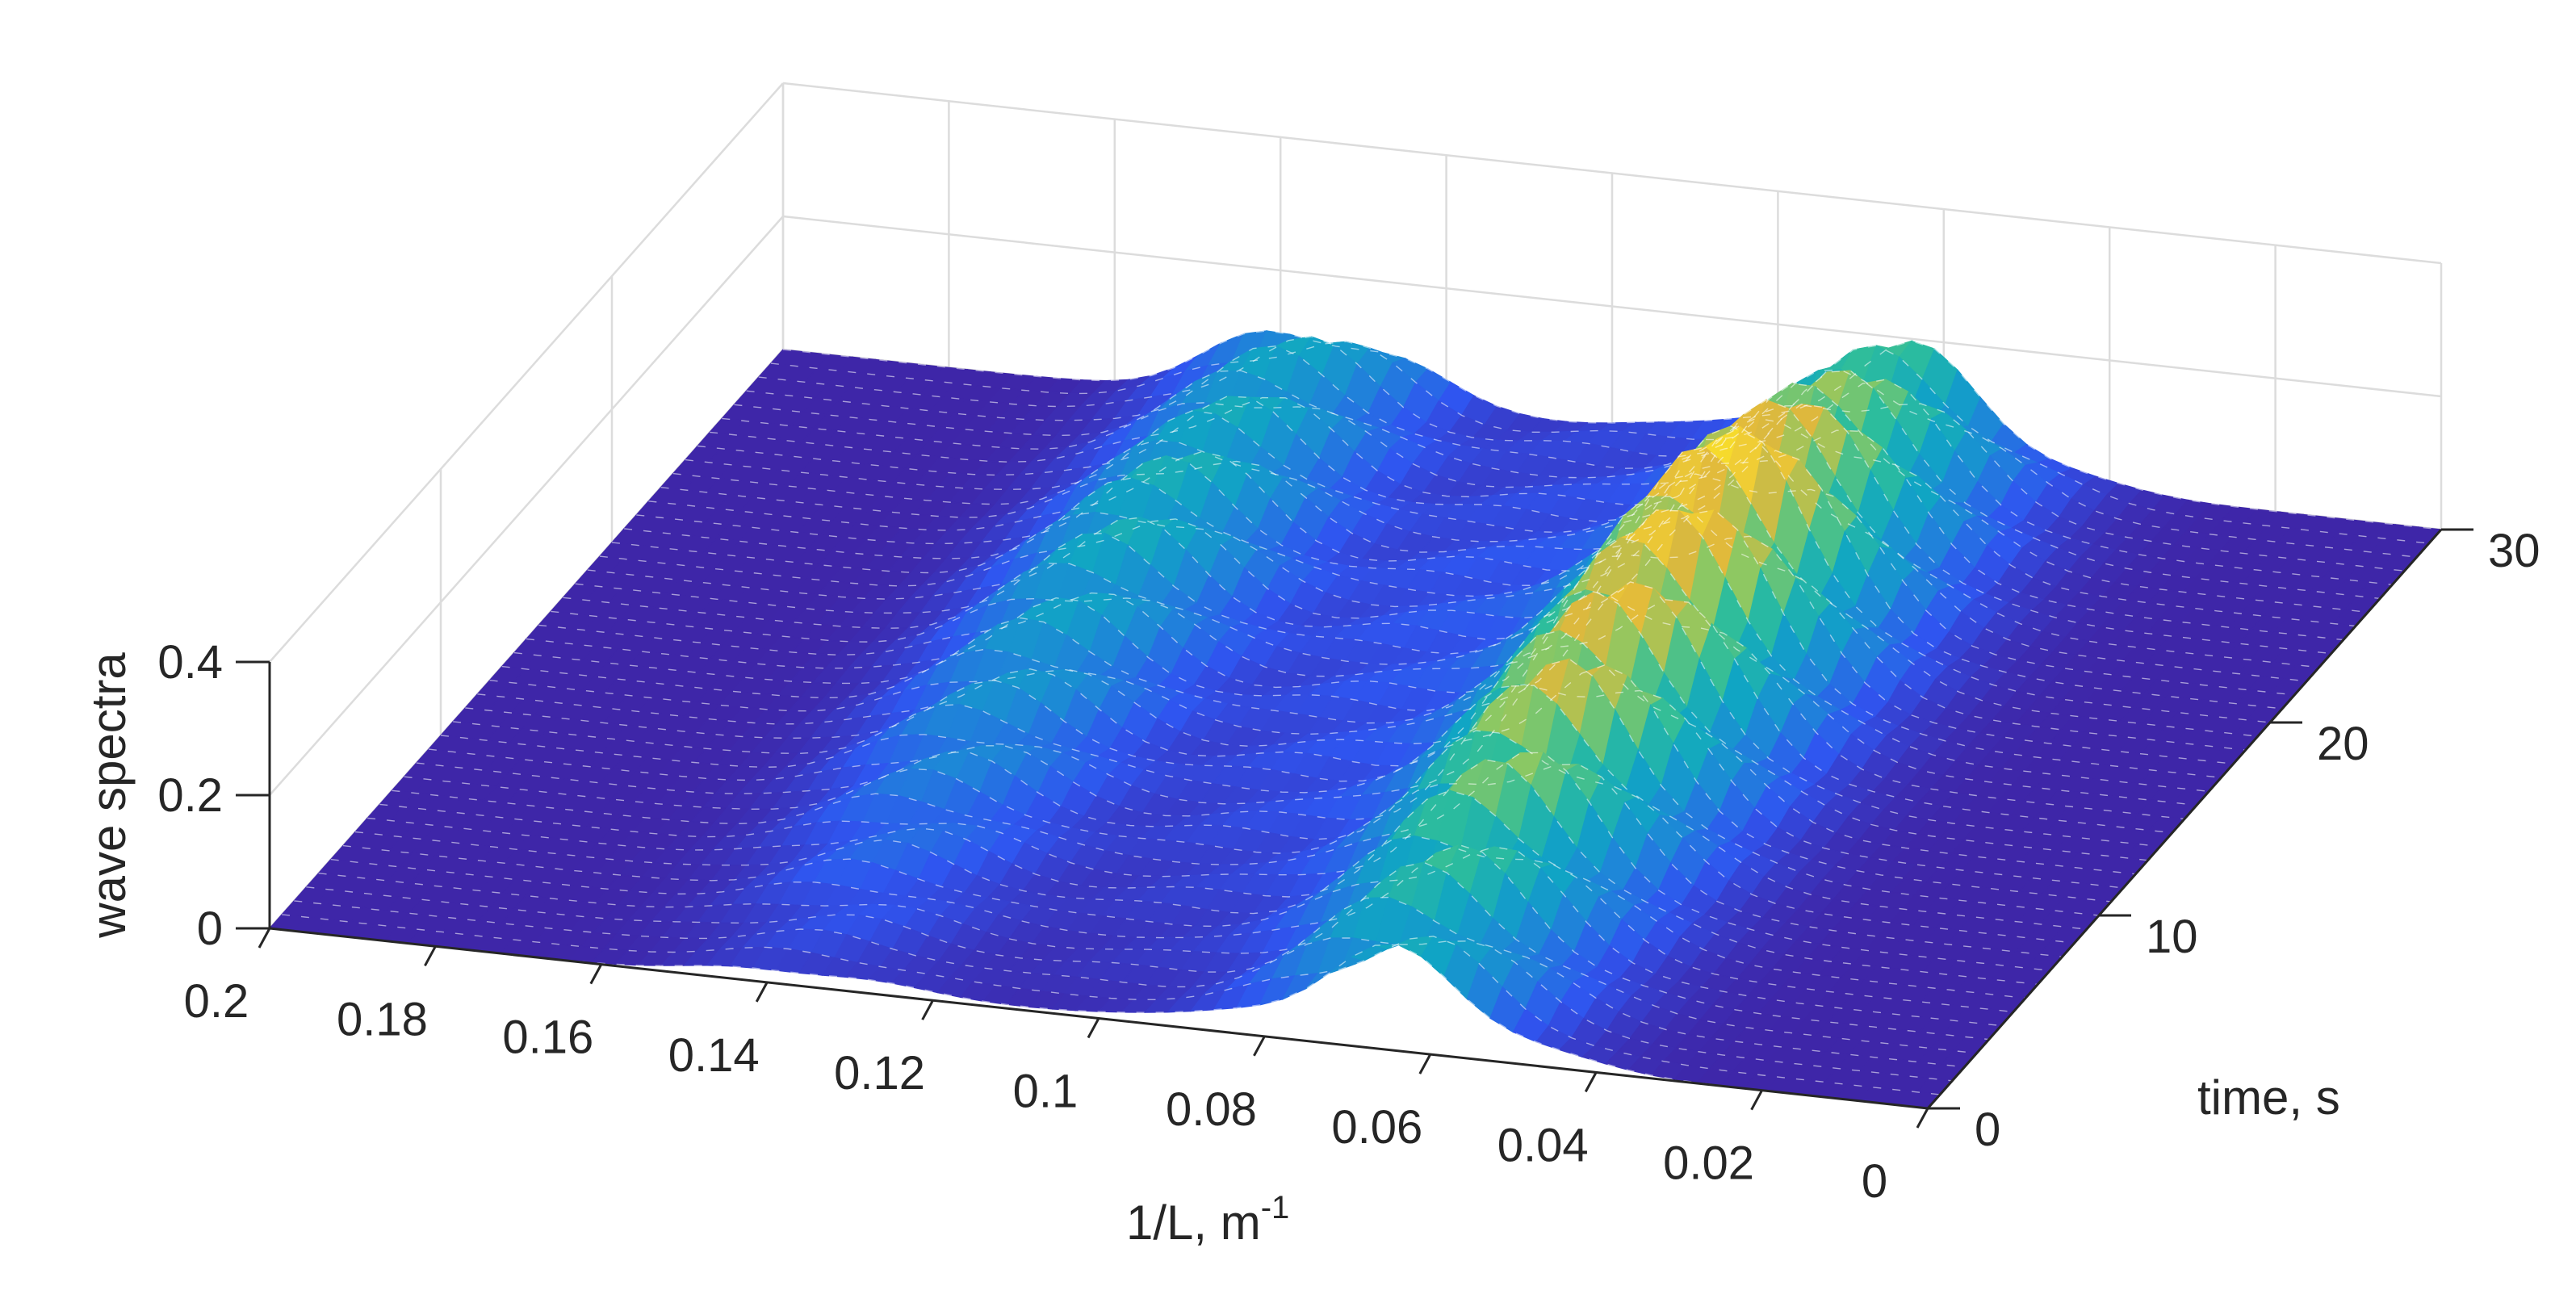  What do you see at coordinates (1193, 1223) in the screenshot?
I see `x-axis-title-main: 1/L, m` at bounding box center [1193, 1223].